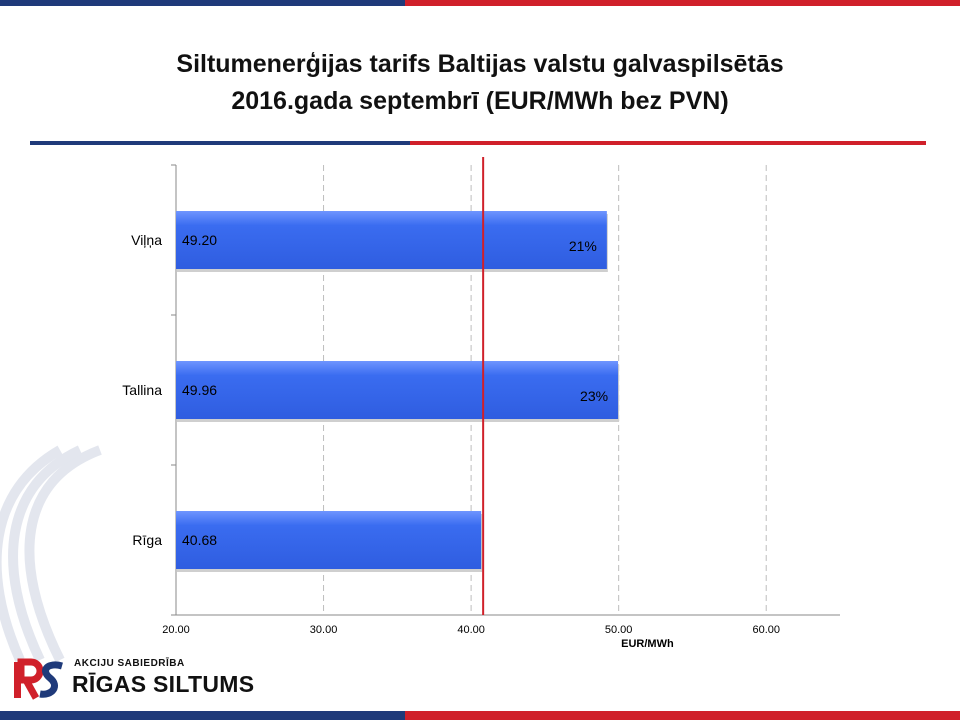  I want to click on x-tick-label: 40.00, so click(471, 630).